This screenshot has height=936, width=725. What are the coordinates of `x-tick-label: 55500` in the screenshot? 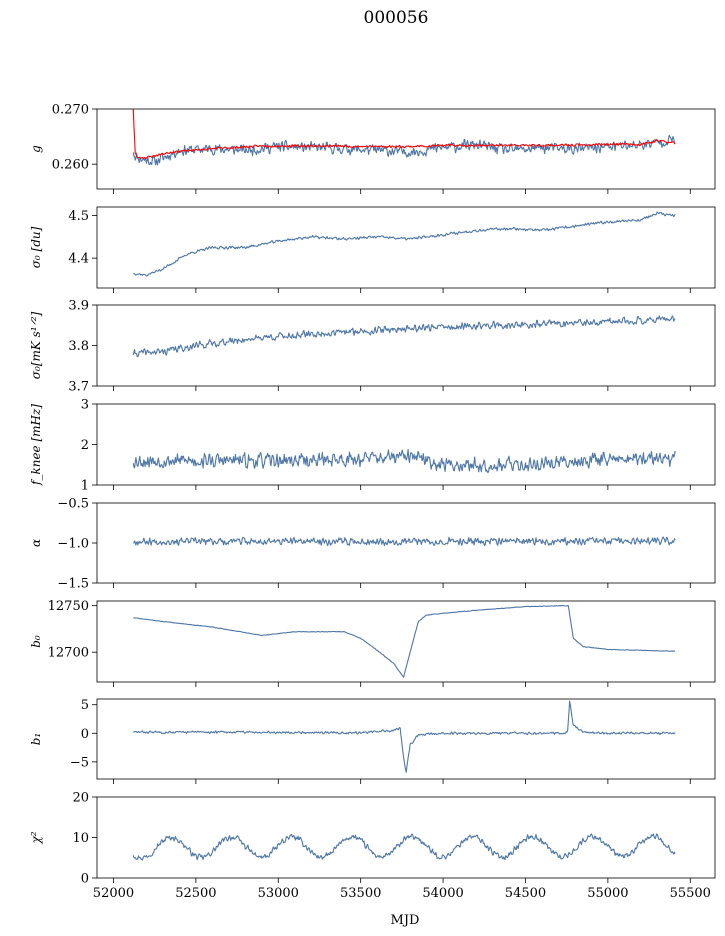 It's located at (690, 893).